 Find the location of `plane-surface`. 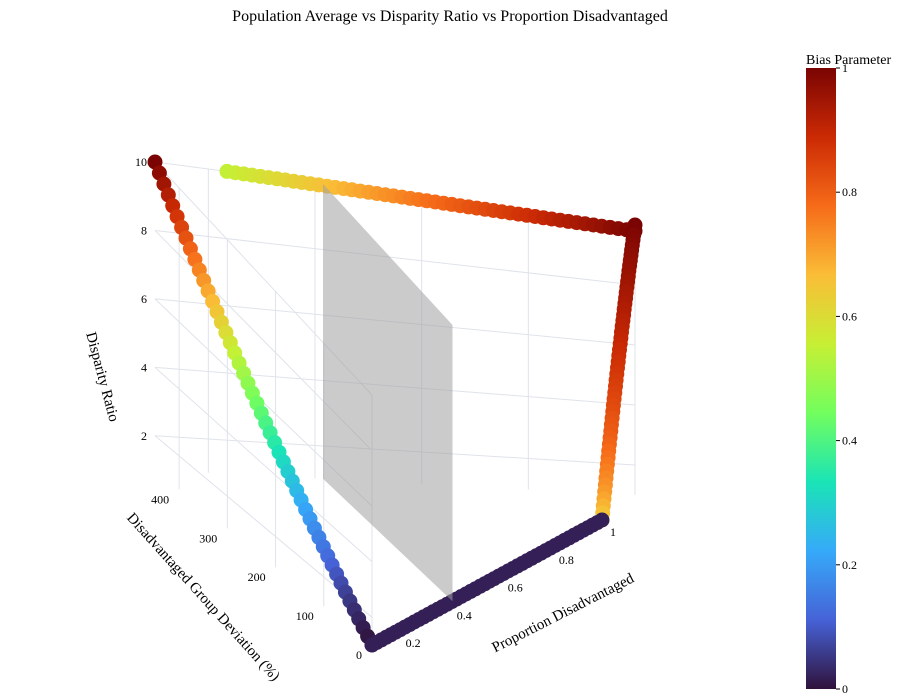

plane-surface is located at coordinates (388, 393).